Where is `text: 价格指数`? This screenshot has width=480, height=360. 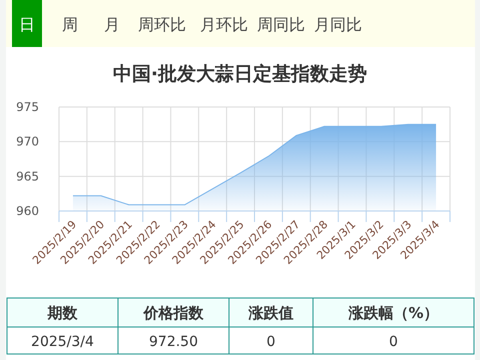
text: 价格指数 is located at coordinates (173, 313).